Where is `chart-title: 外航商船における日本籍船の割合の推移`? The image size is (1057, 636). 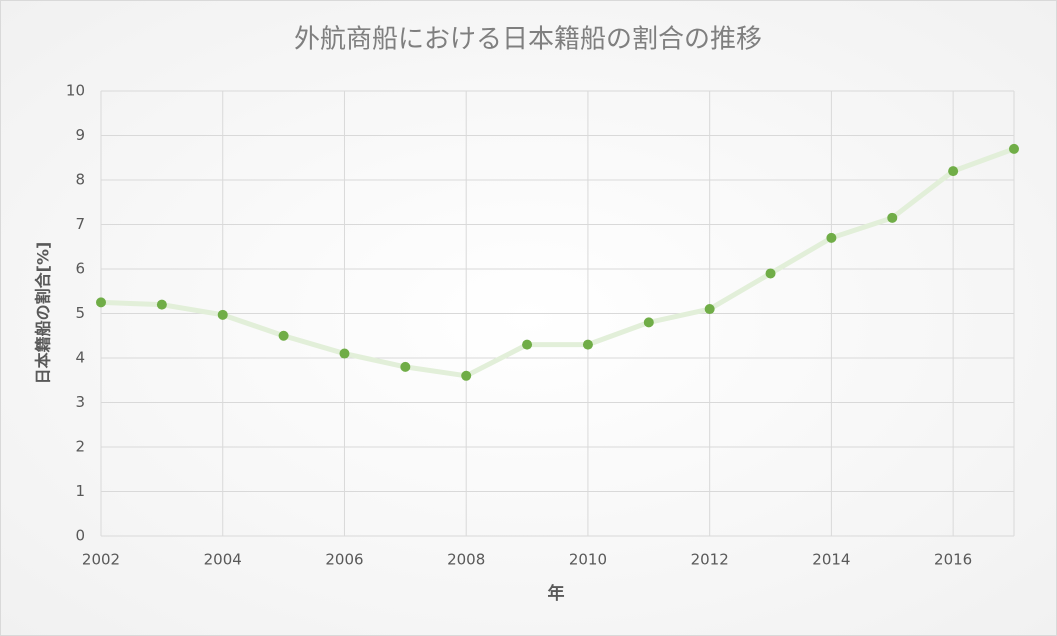 chart-title: 外航商船における日本籍船の割合の推移 is located at coordinates (528, 40).